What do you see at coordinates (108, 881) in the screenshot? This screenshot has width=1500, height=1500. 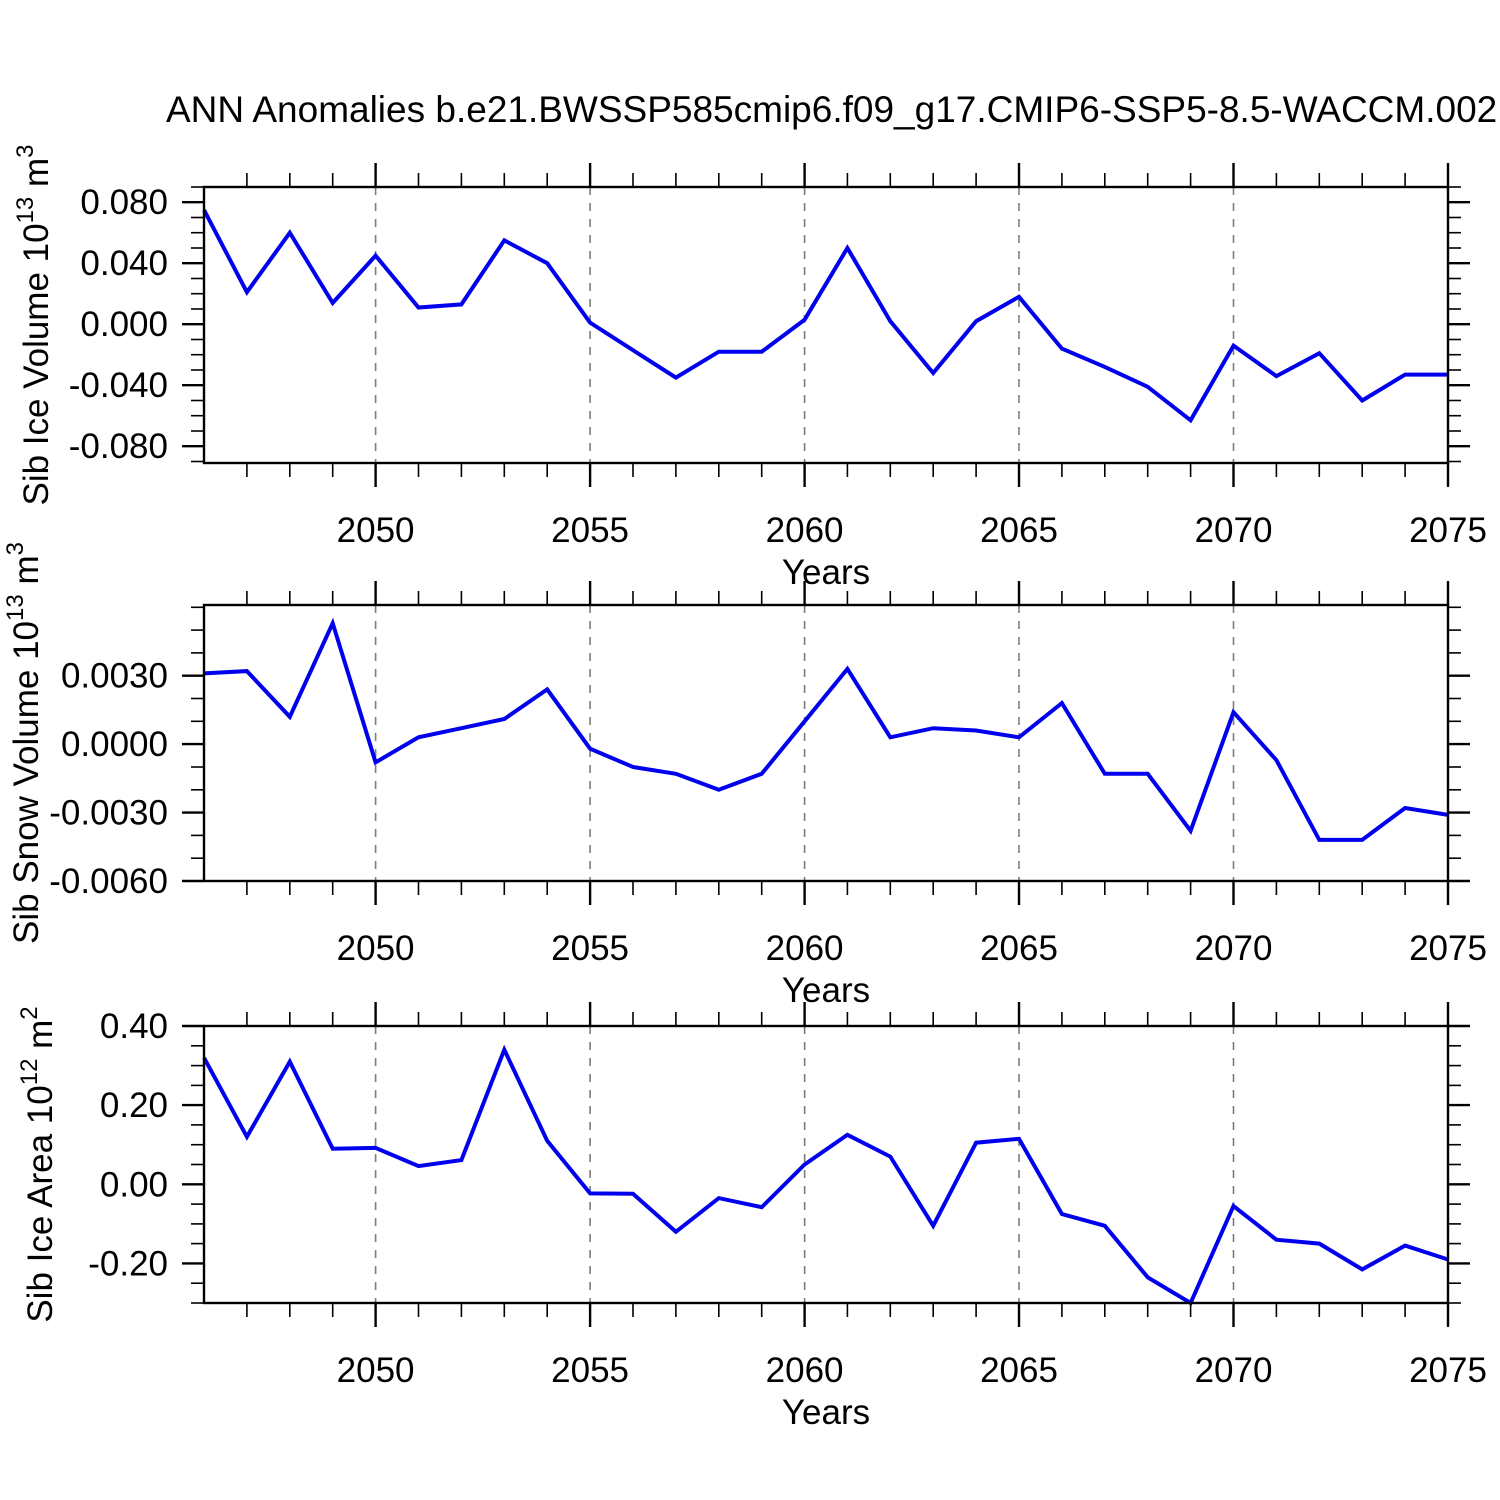 I see `y-tick-label: -0.0060` at bounding box center [108, 881].